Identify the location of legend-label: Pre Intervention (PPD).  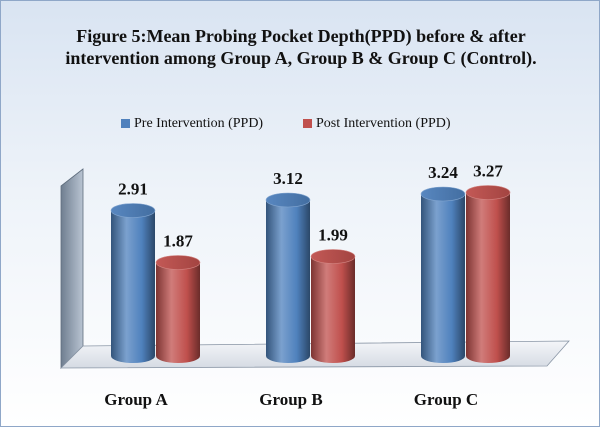
(198, 123).